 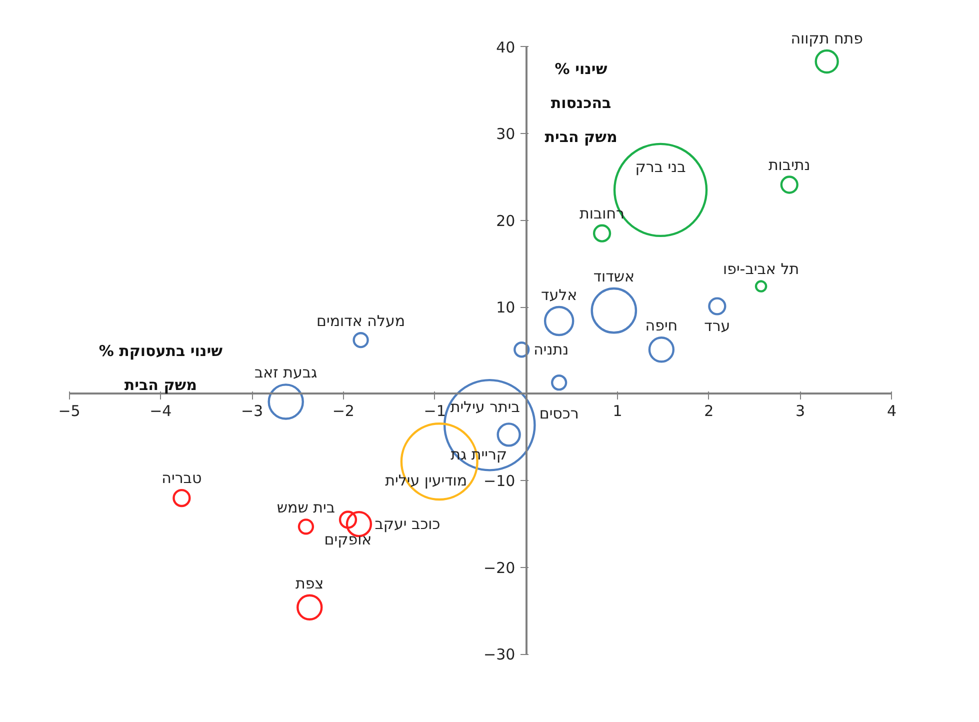 I want to click on annotation: כוכב יעקב, so click(x=407, y=524).